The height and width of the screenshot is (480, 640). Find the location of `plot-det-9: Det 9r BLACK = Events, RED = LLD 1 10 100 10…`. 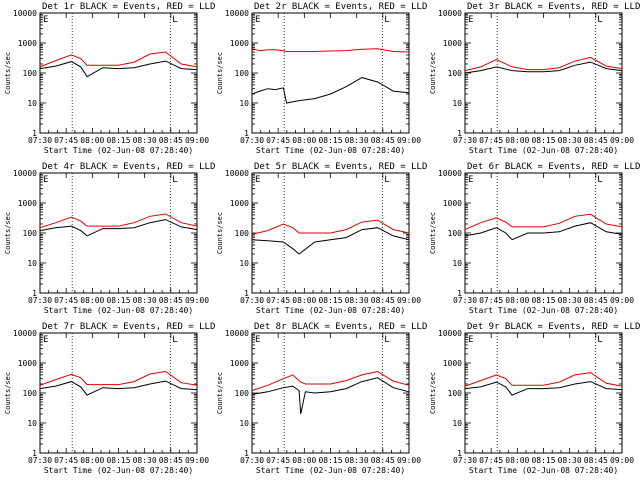

plot-det-9: Det 9r BLACK = Events, RED = LLD 1 10 100 10… is located at coordinates (534, 398).